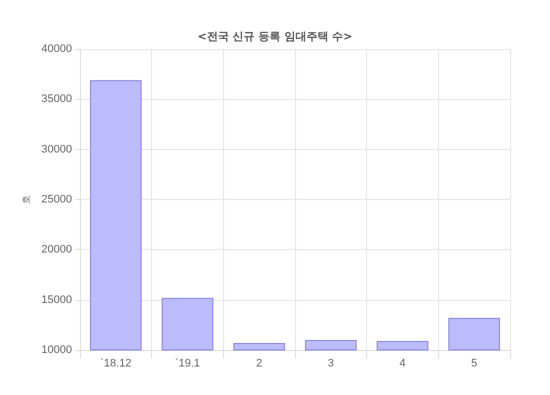 The height and width of the screenshot is (395, 550). Describe the element at coordinates (474, 364) in the screenshot. I see `x-tick-label: 5` at that location.